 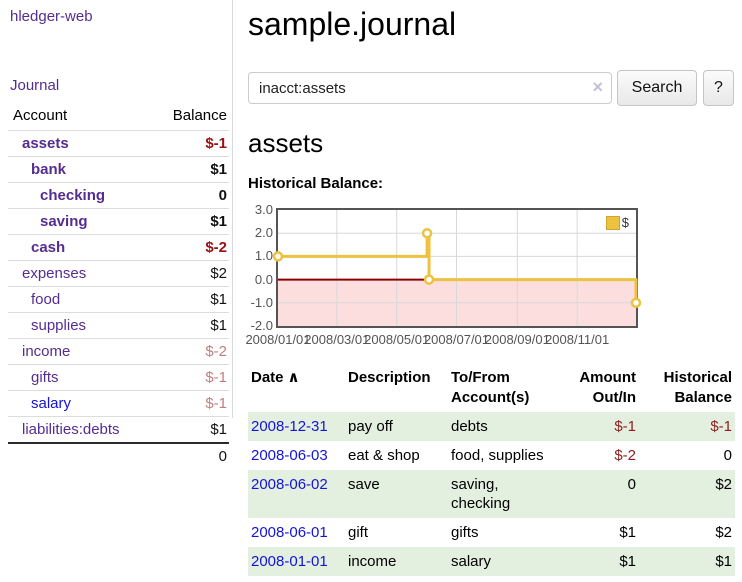 I want to click on register-cell-balance: $-1, so click(x=687, y=426).